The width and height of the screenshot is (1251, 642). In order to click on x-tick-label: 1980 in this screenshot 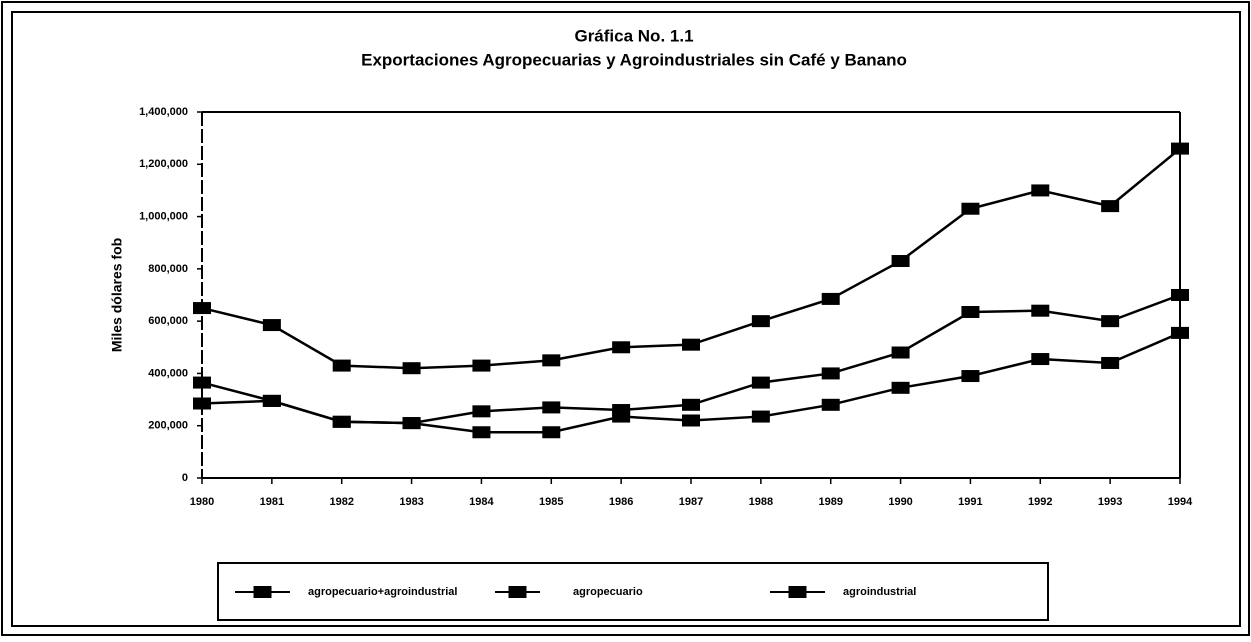, I will do `click(202, 502)`.